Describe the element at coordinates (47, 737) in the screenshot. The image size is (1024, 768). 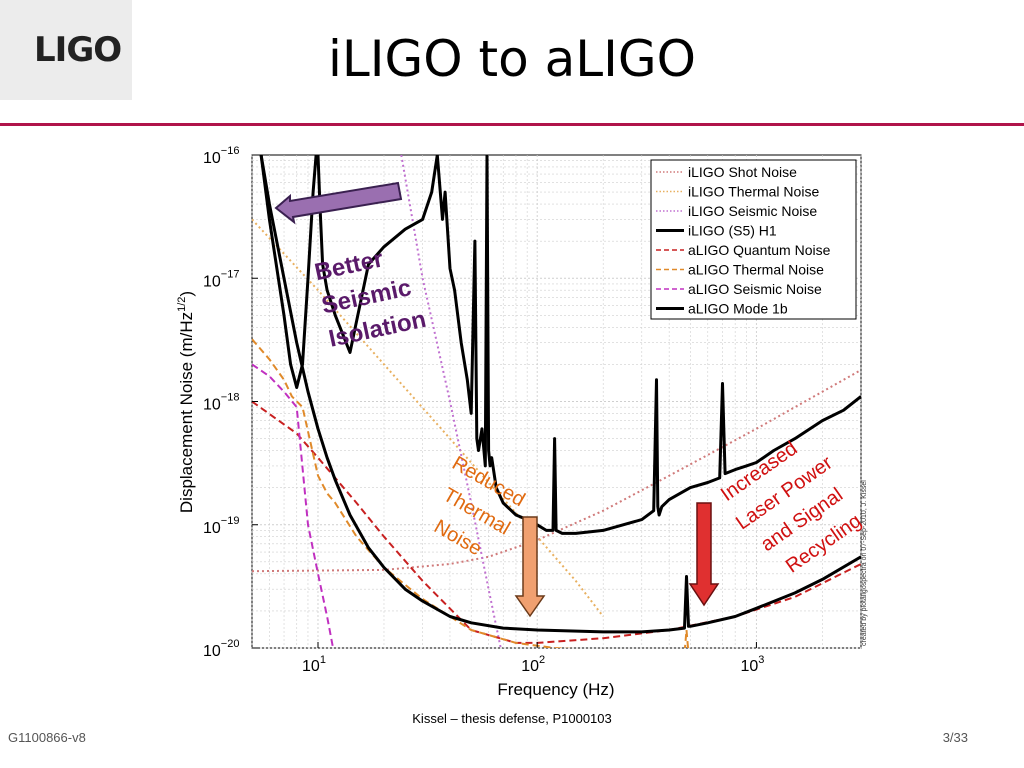
I see `document-id: G1100866-v8` at that location.